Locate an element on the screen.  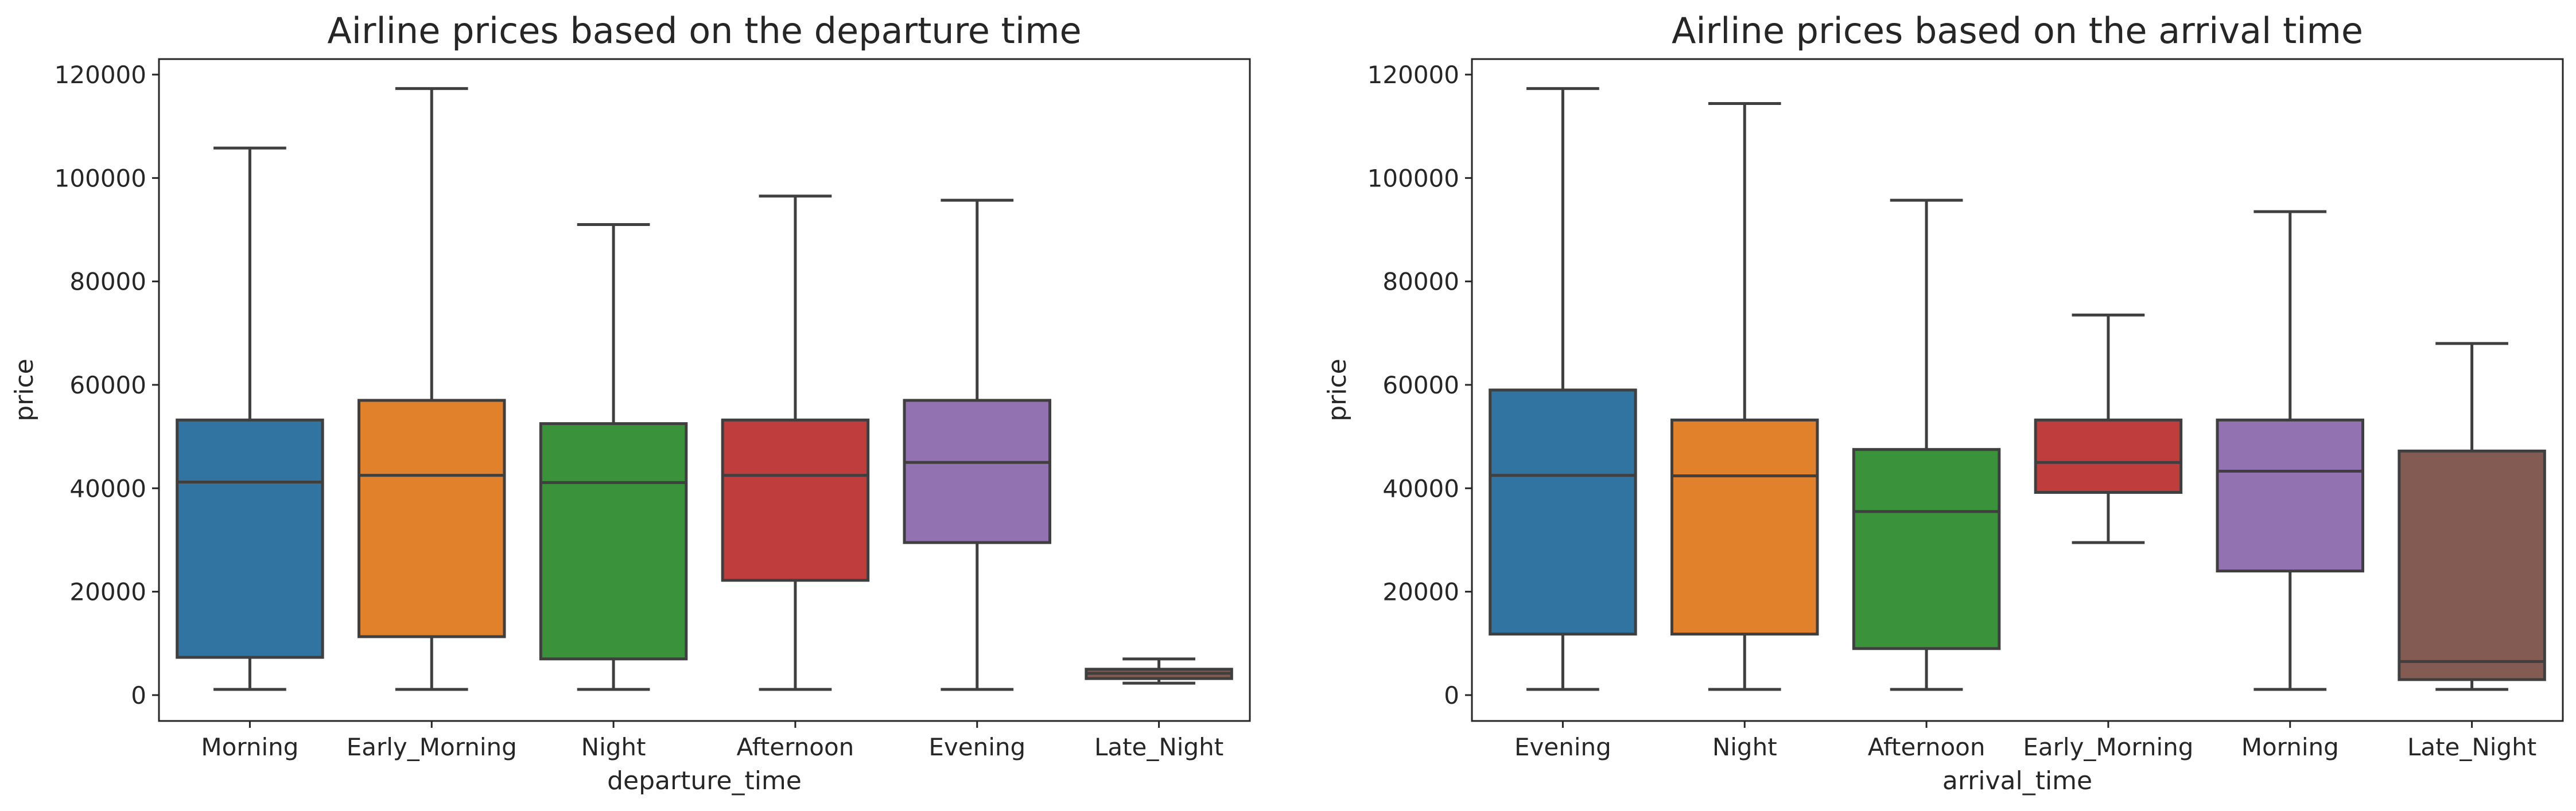
x-axis-label: arrival_time is located at coordinates (2017, 781).